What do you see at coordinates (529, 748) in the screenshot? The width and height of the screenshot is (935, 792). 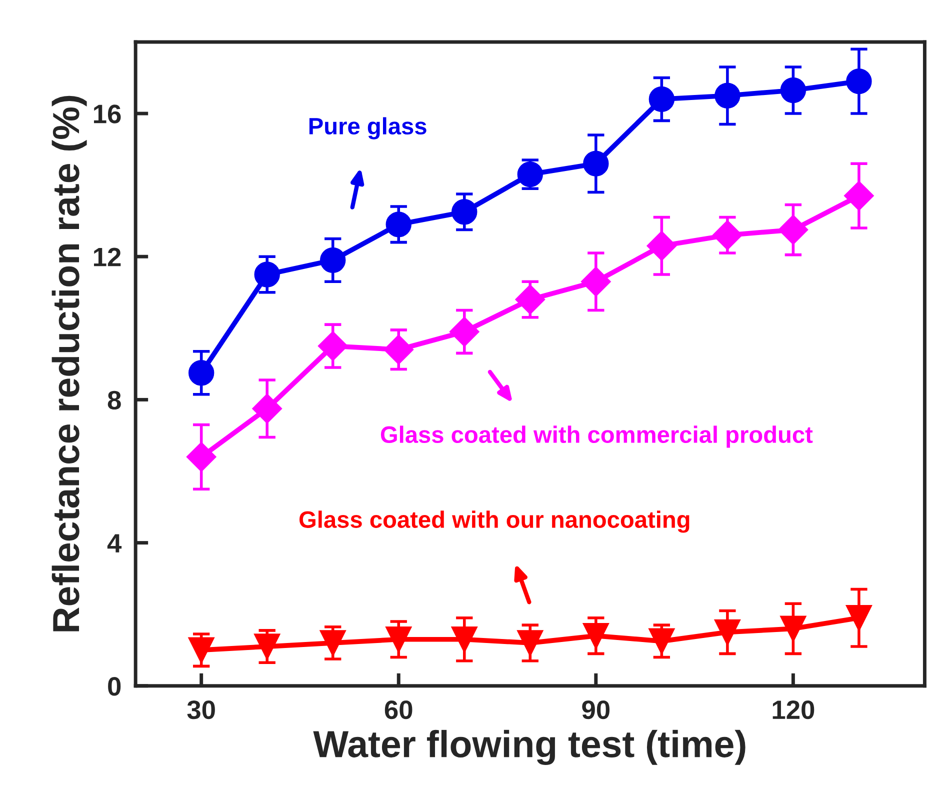 I see `x-axis-title: Water flowing test (time)` at bounding box center [529, 748].